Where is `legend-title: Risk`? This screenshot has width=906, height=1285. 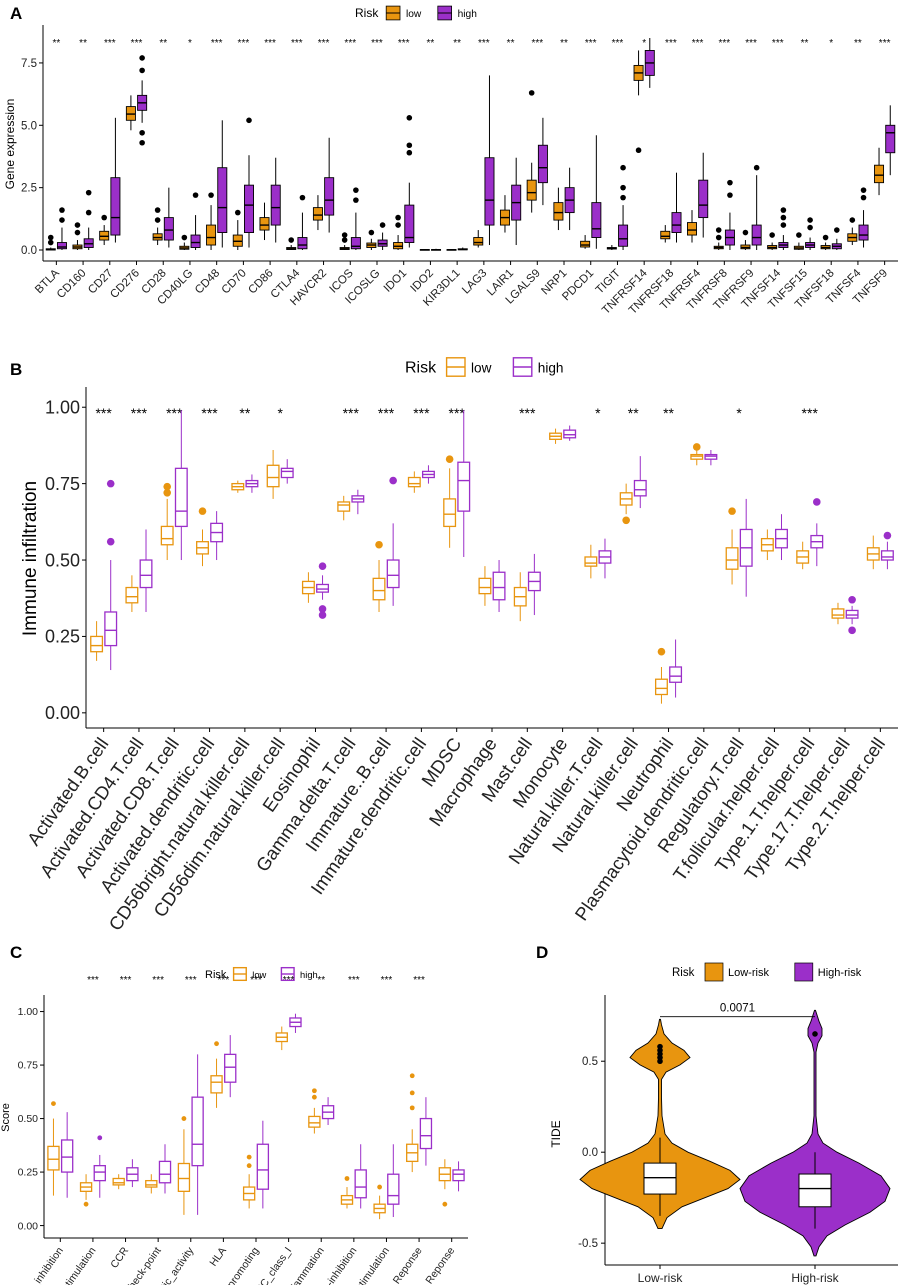
legend-title: Risk is located at coordinates (683, 973).